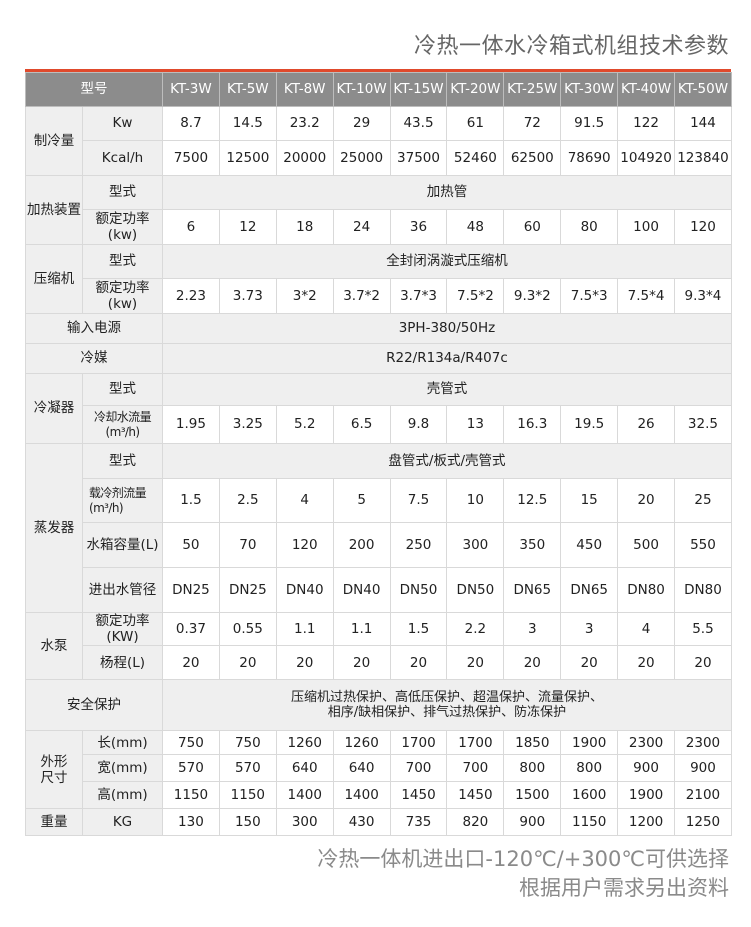 This screenshot has width=751, height=927. I want to click on row-label: 进出水管径, so click(122, 590).